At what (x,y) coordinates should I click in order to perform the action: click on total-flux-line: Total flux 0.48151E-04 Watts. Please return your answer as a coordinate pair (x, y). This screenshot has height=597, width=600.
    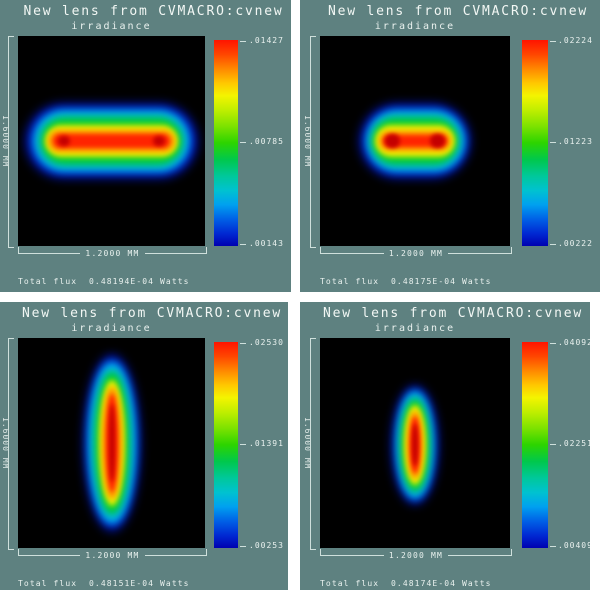
    Looking at the image, I should click on (104, 583).